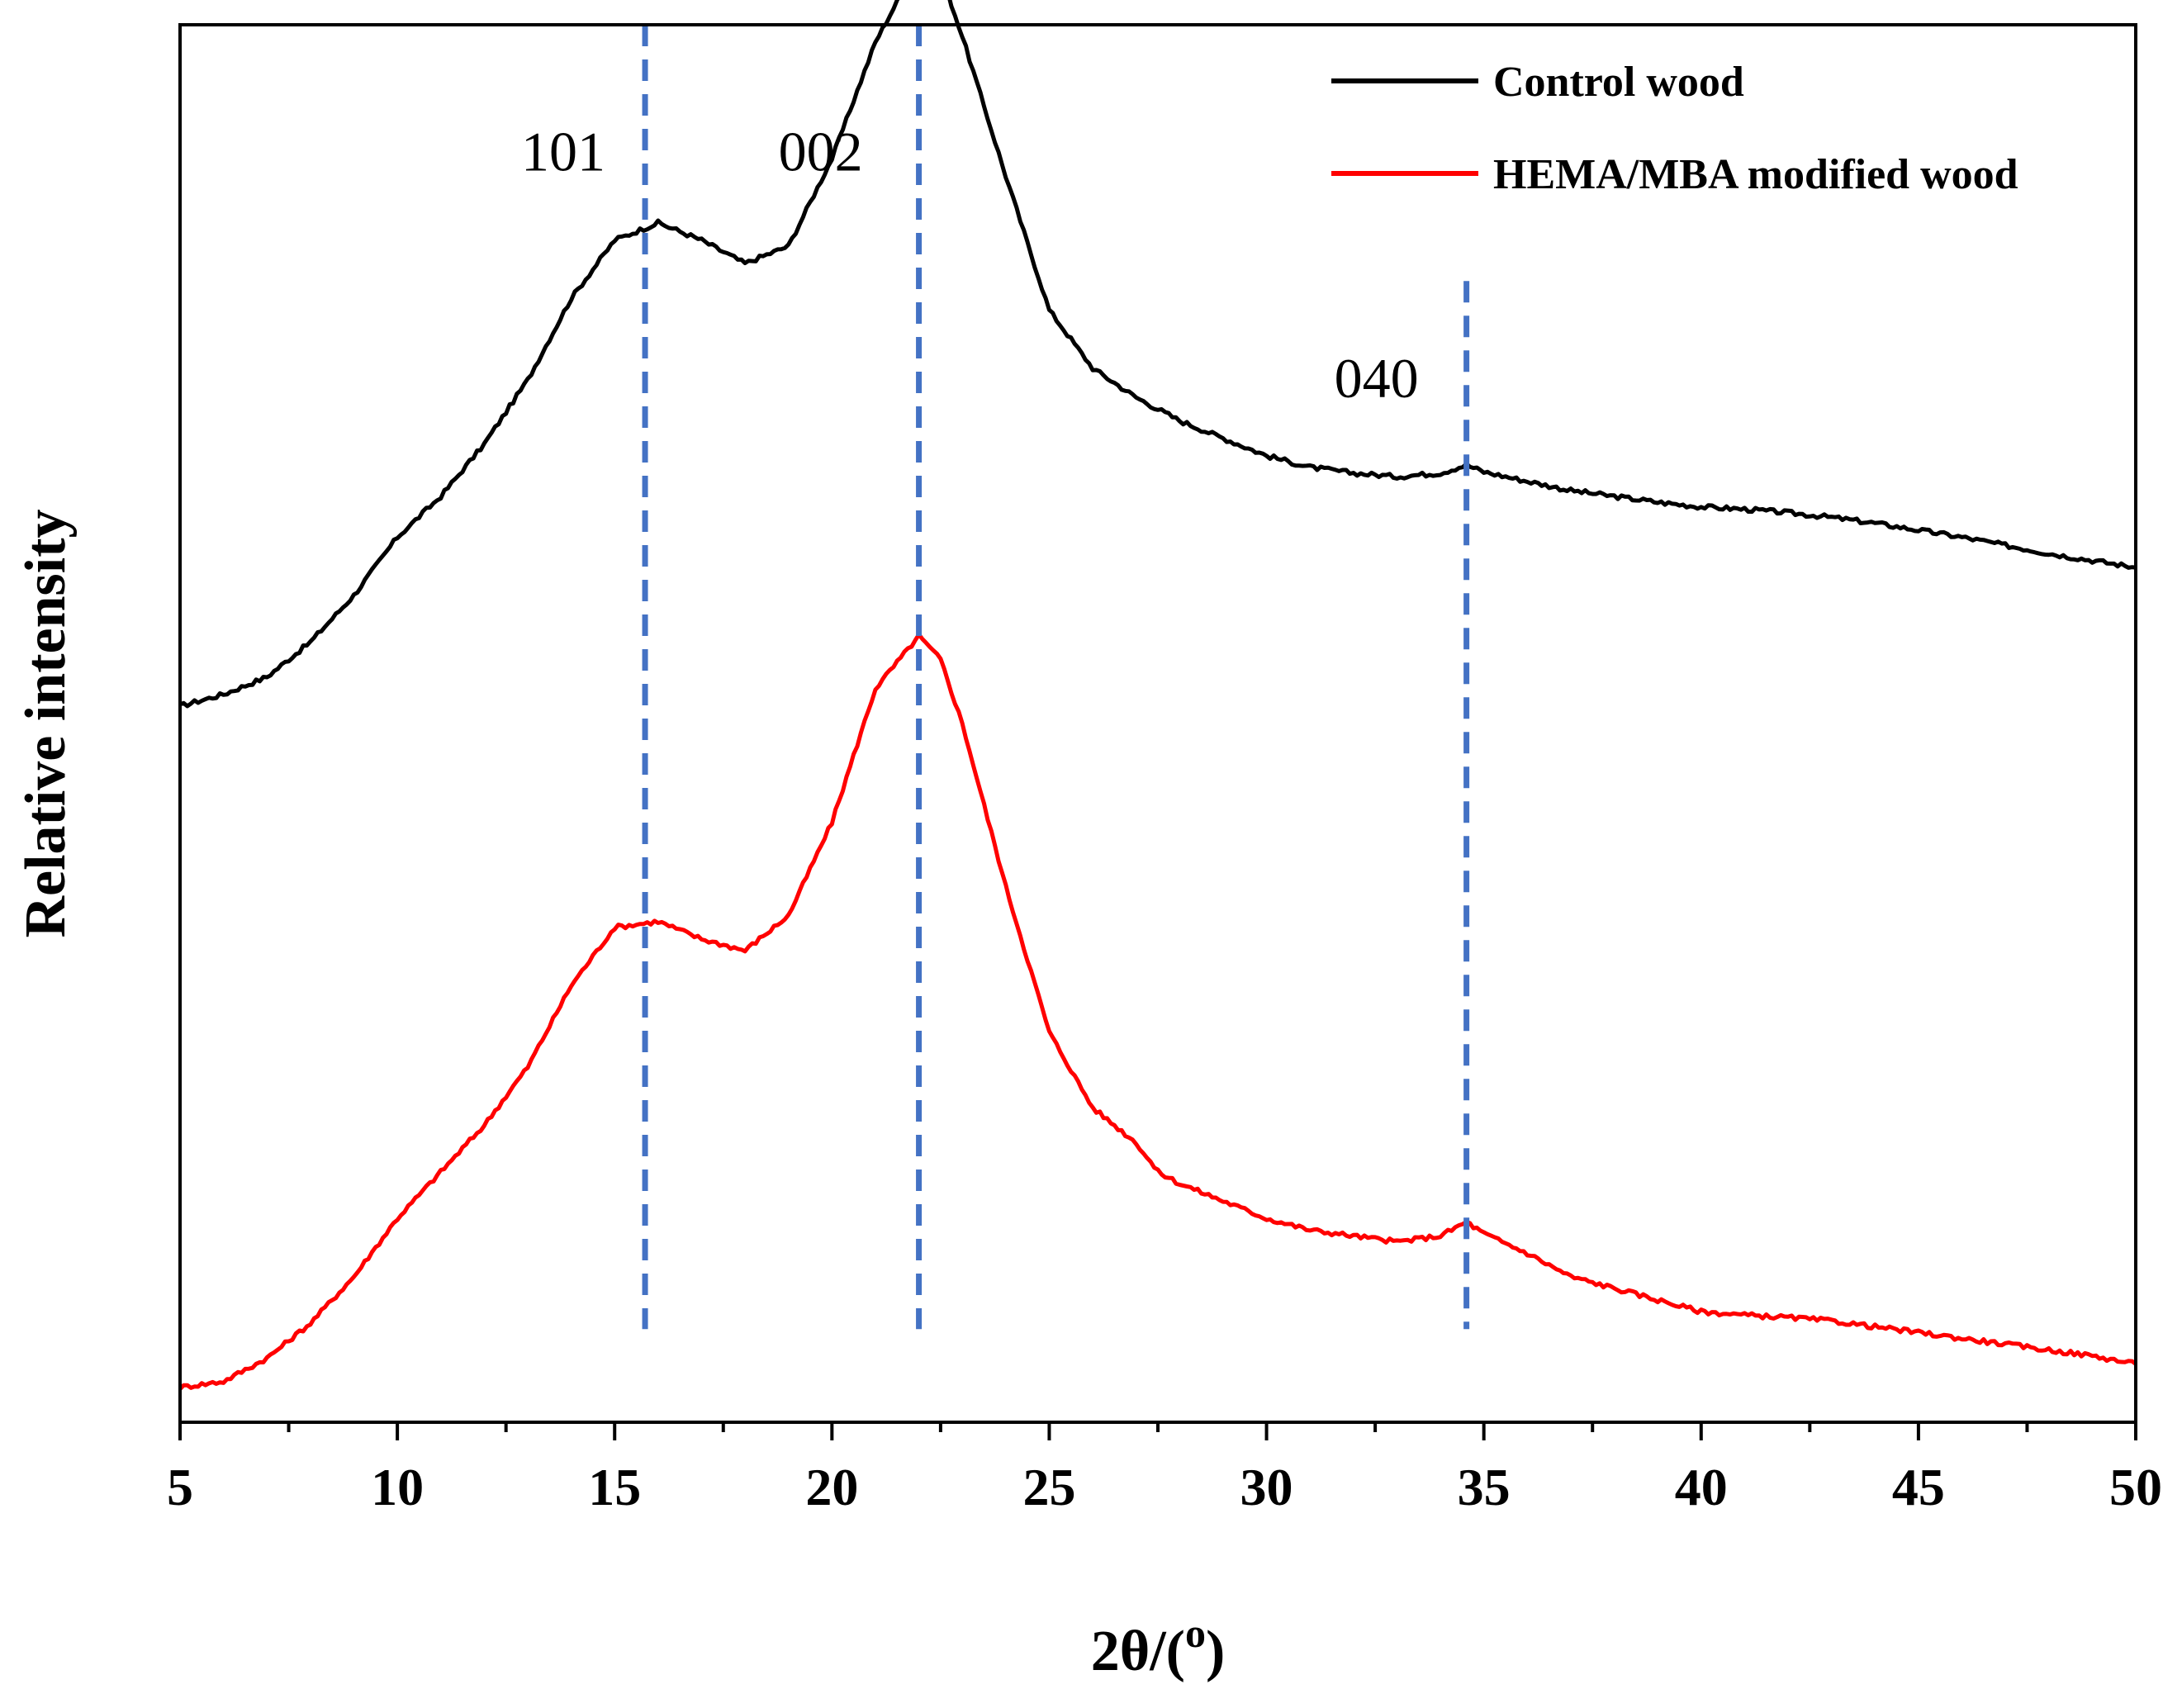  What do you see at coordinates (831, 1487) in the screenshot?
I see `x-tick-label: 20` at bounding box center [831, 1487].